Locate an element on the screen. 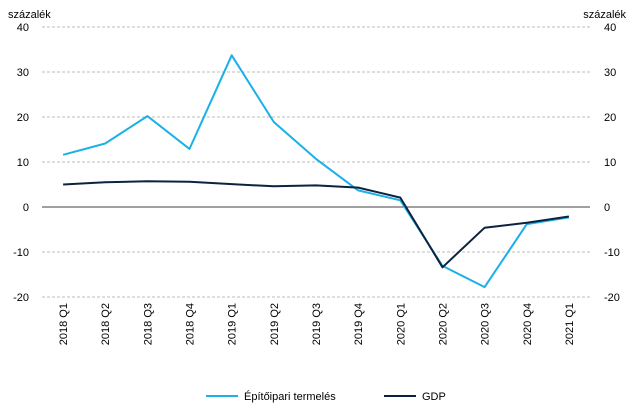 This screenshot has height=416, width=633. right-y-tick-label: 20 is located at coordinates (610, 118).